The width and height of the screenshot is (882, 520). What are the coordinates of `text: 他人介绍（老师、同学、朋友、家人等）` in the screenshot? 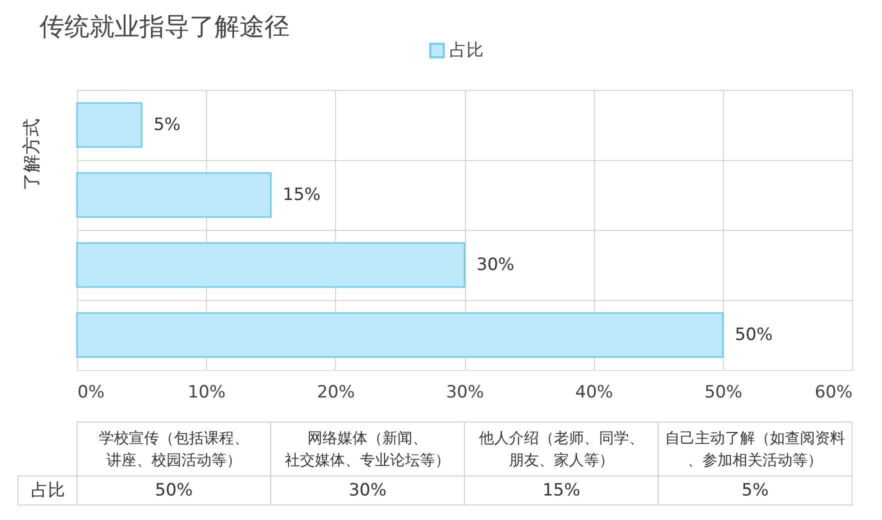 It's located at (561, 449).